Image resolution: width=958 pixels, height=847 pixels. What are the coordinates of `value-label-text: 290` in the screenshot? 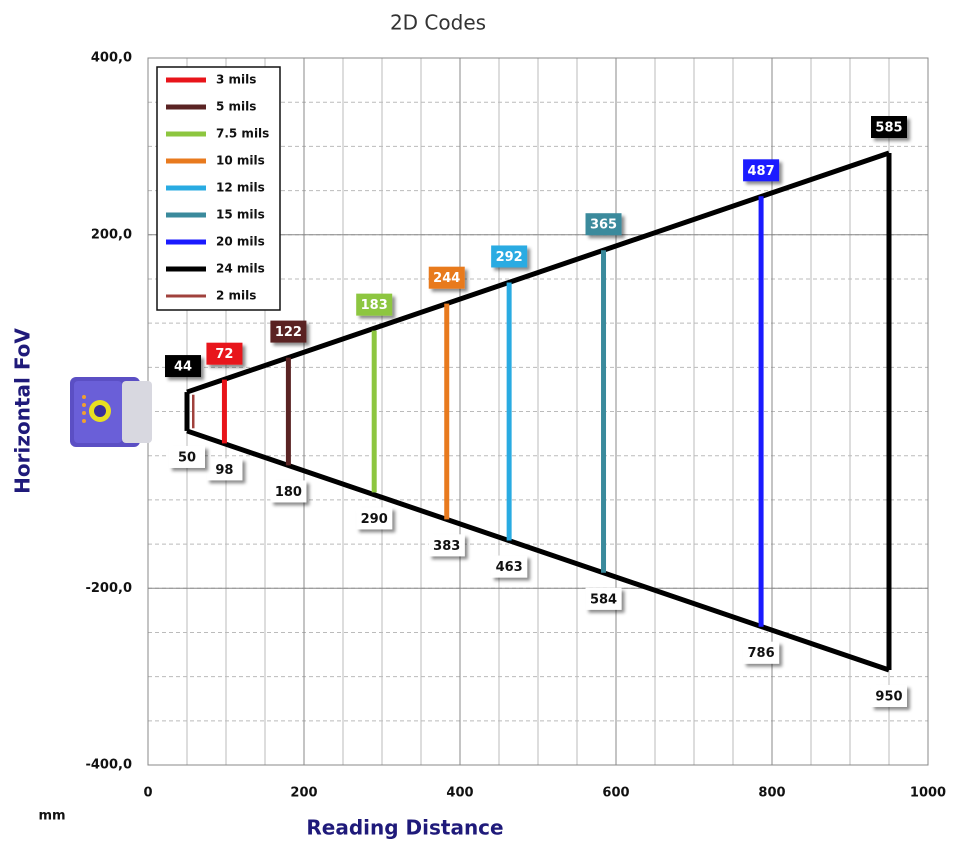 It's located at (374, 519).